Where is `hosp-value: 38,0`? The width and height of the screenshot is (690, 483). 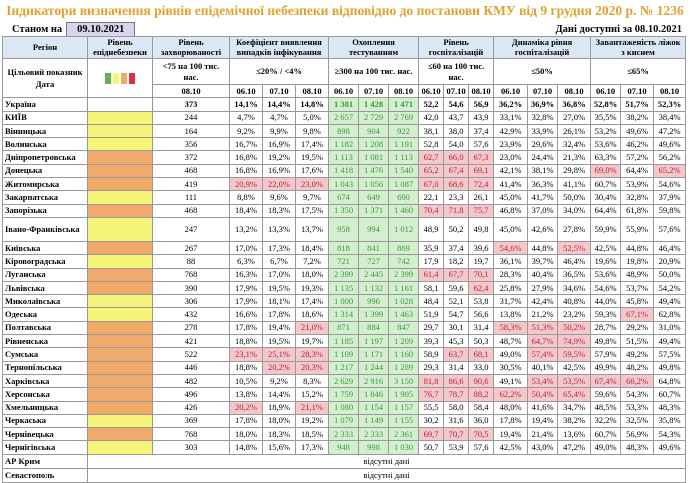 hosp-value: 38,0 is located at coordinates (456, 131).